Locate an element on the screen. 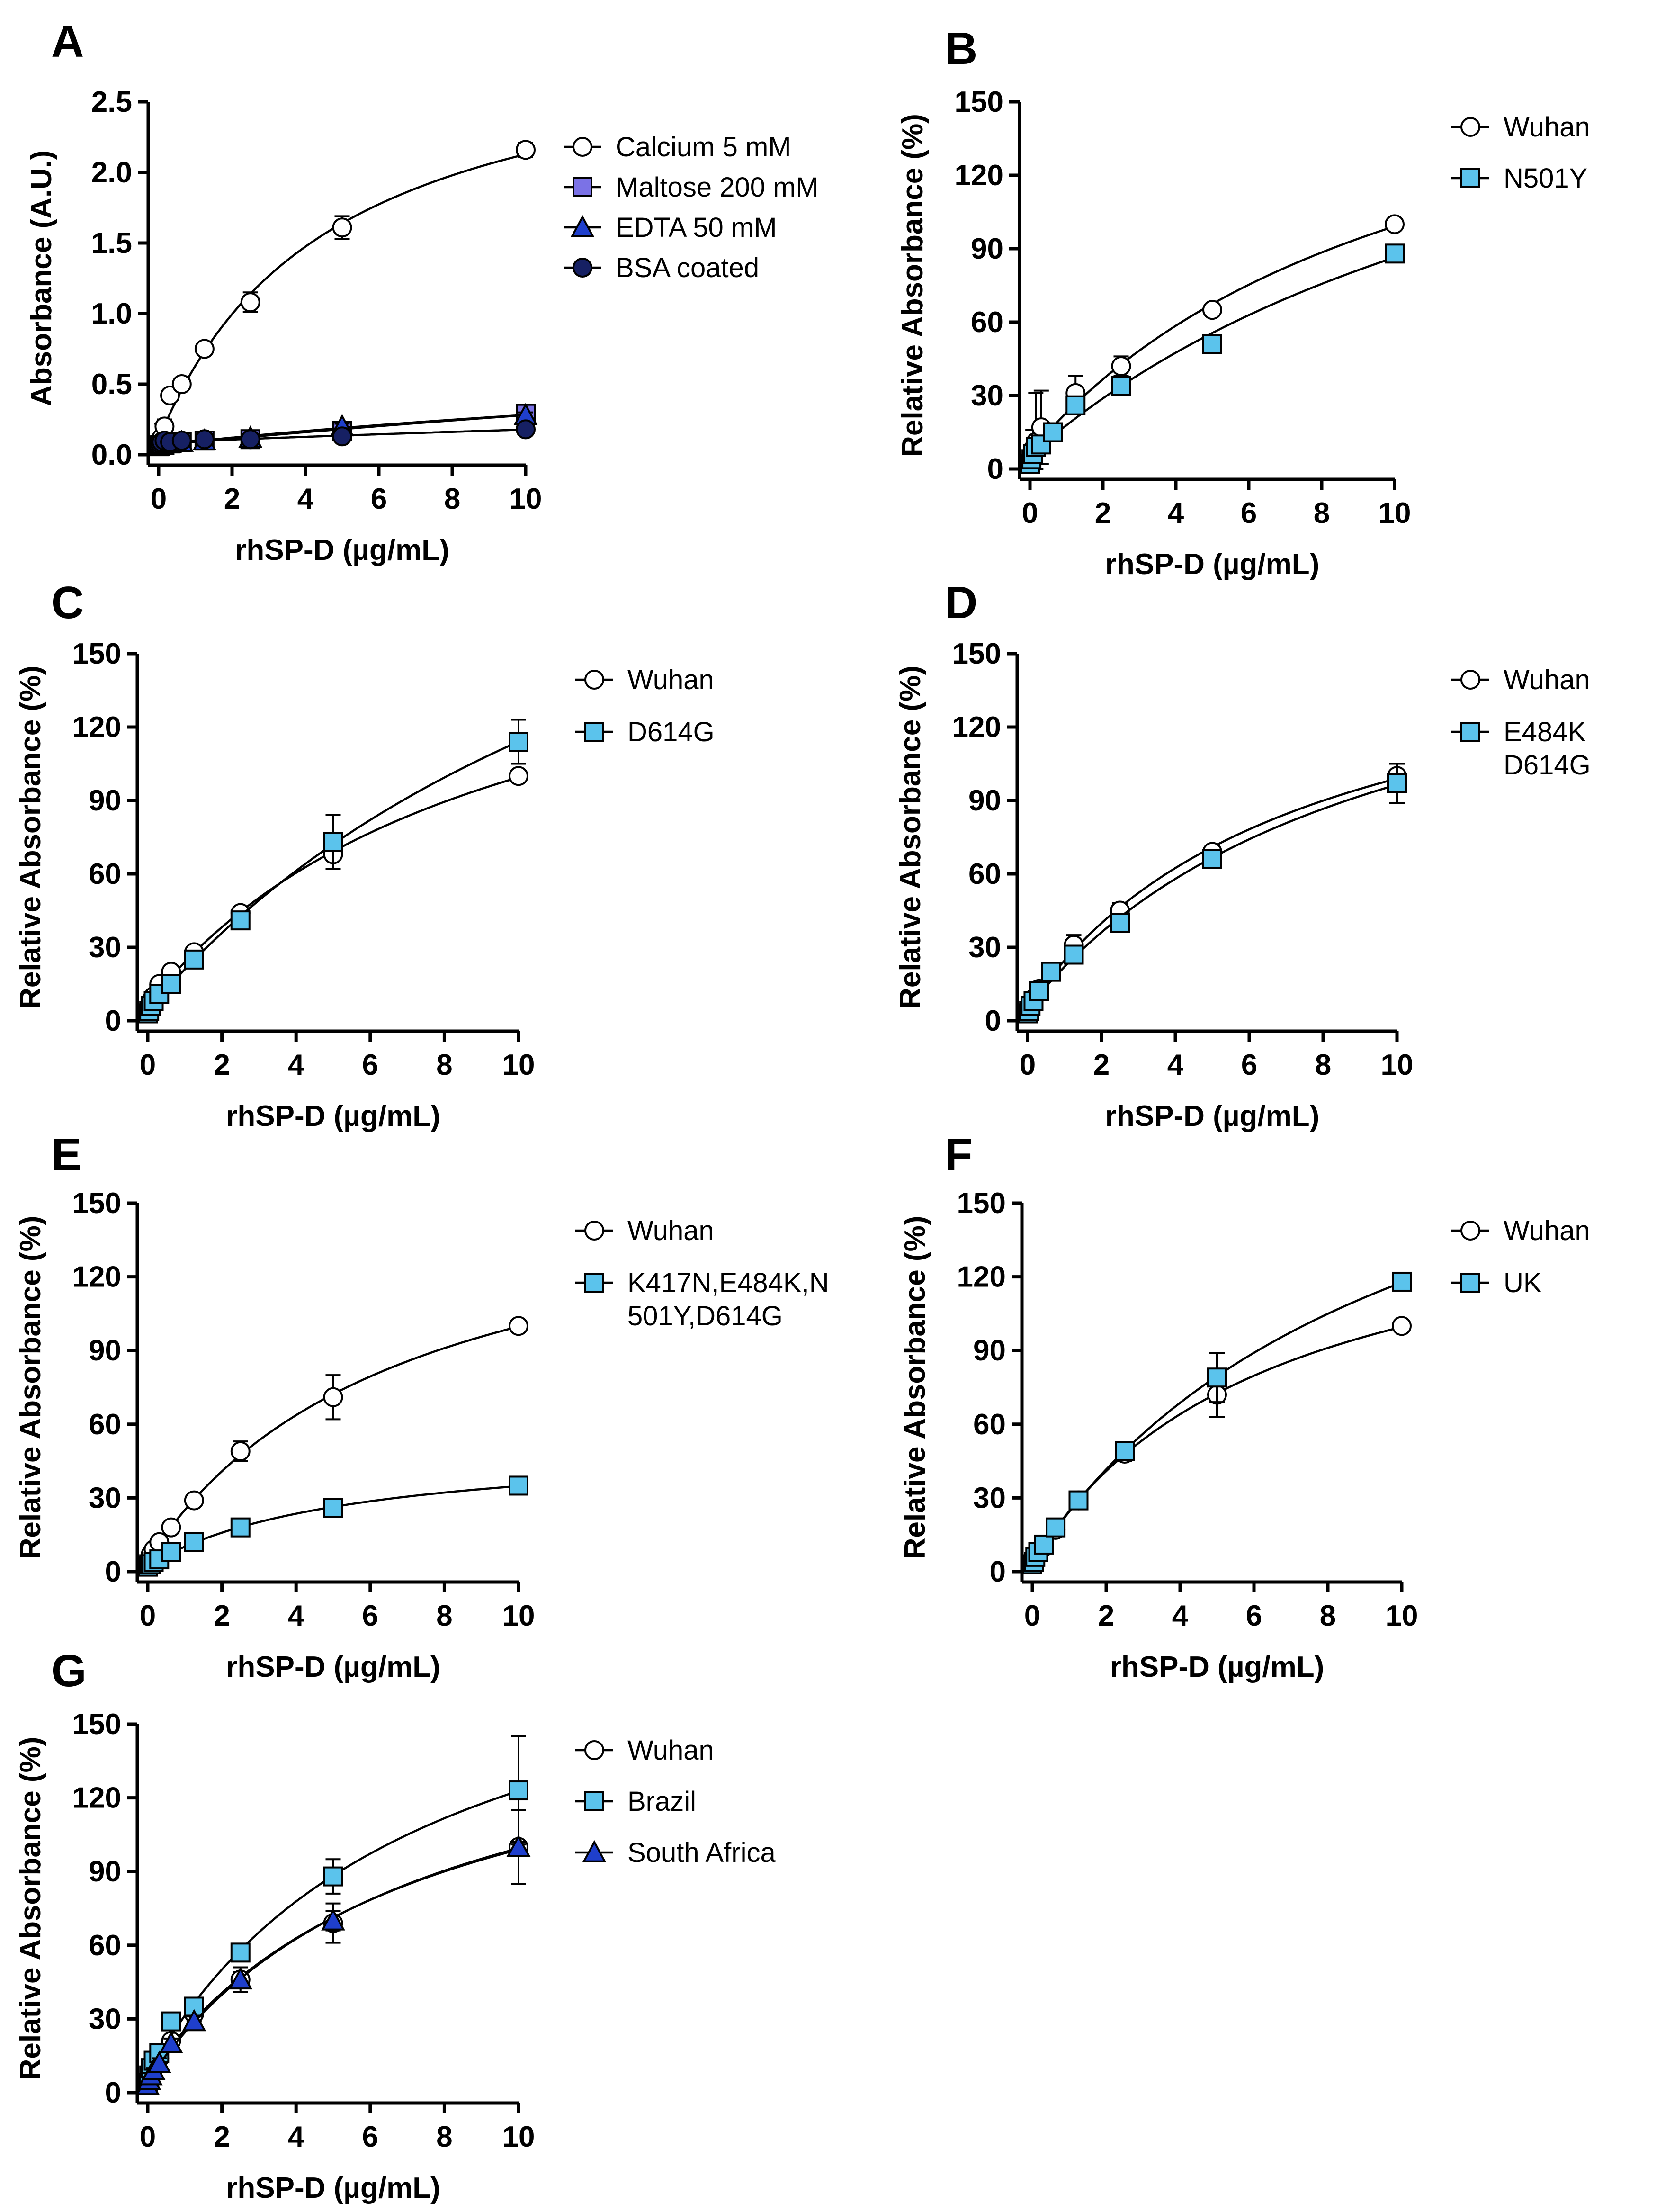 The image size is (1674, 2212). legend-label: EDTA 50 mM is located at coordinates (696, 228).